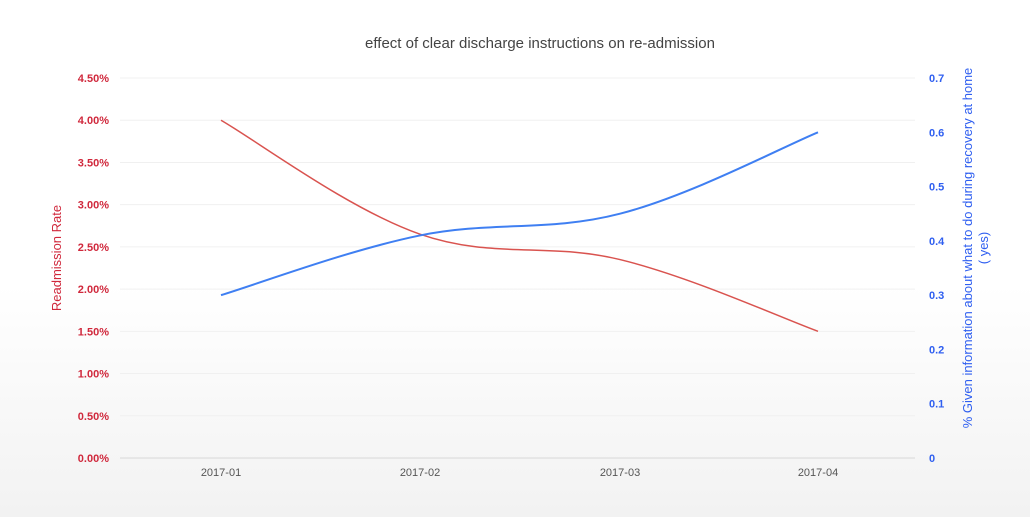 The height and width of the screenshot is (517, 1030). What do you see at coordinates (818, 473) in the screenshot?
I see `x-tick-label: 2017-04` at bounding box center [818, 473].